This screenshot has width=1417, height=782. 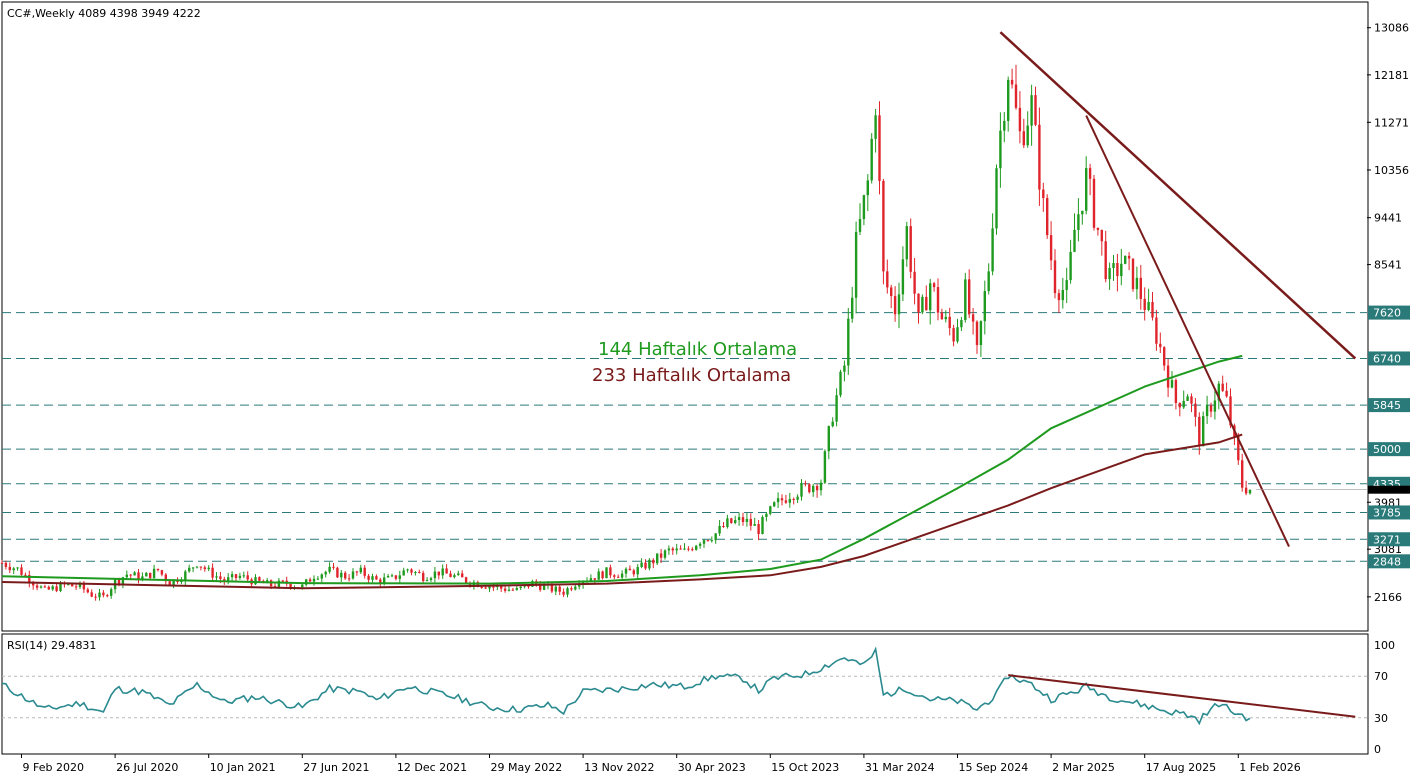 What do you see at coordinates (1181, 767) in the screenshot?
I see `date-tick-label: 17 Aug 2025` at bounding box center [1181, 767].